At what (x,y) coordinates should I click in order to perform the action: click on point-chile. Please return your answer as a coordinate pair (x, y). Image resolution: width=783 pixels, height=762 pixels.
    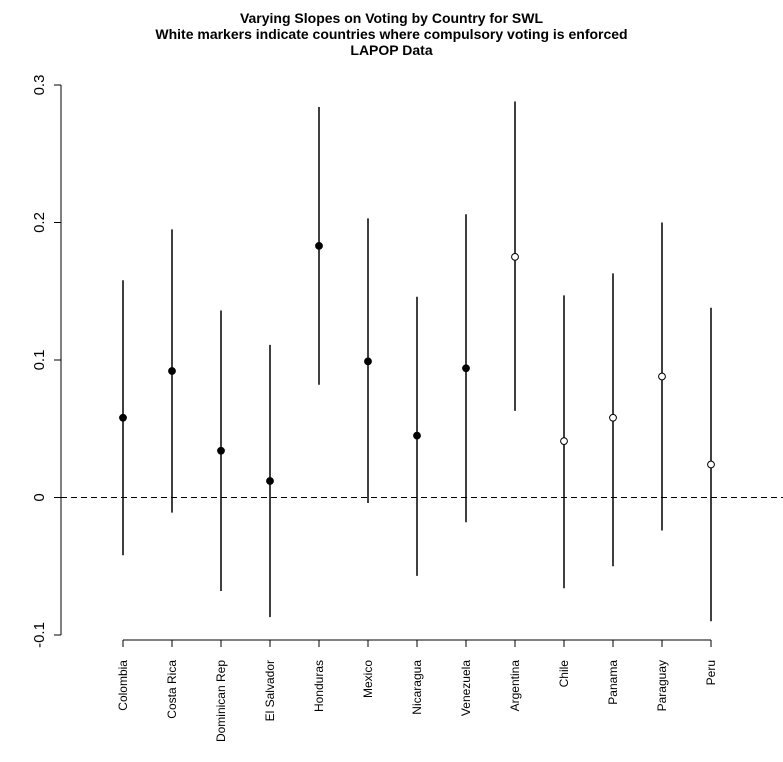
    Looking at the image, I should click on (564, 441).